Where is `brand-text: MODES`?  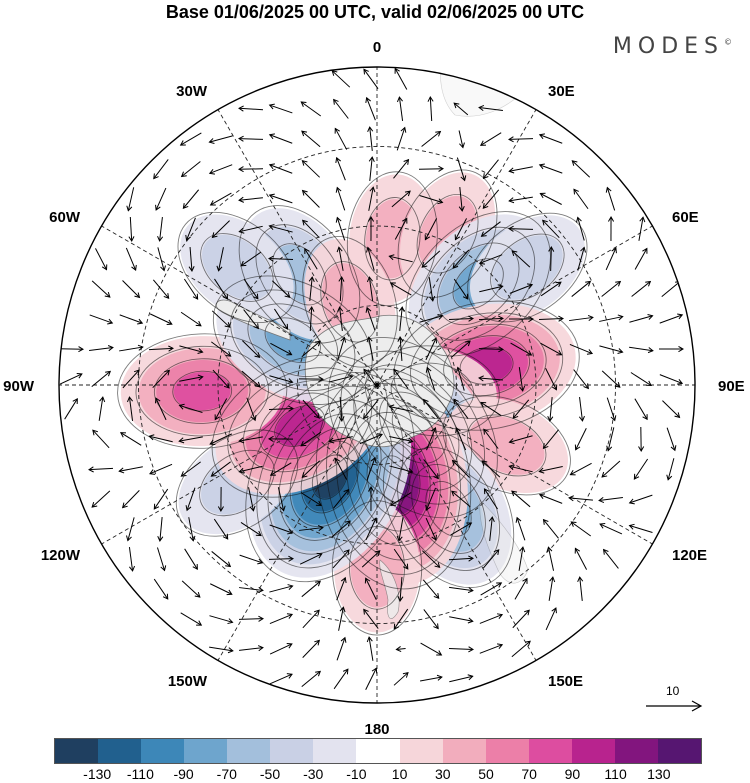 brand-text: MODES is located at coordinates (668, 46).